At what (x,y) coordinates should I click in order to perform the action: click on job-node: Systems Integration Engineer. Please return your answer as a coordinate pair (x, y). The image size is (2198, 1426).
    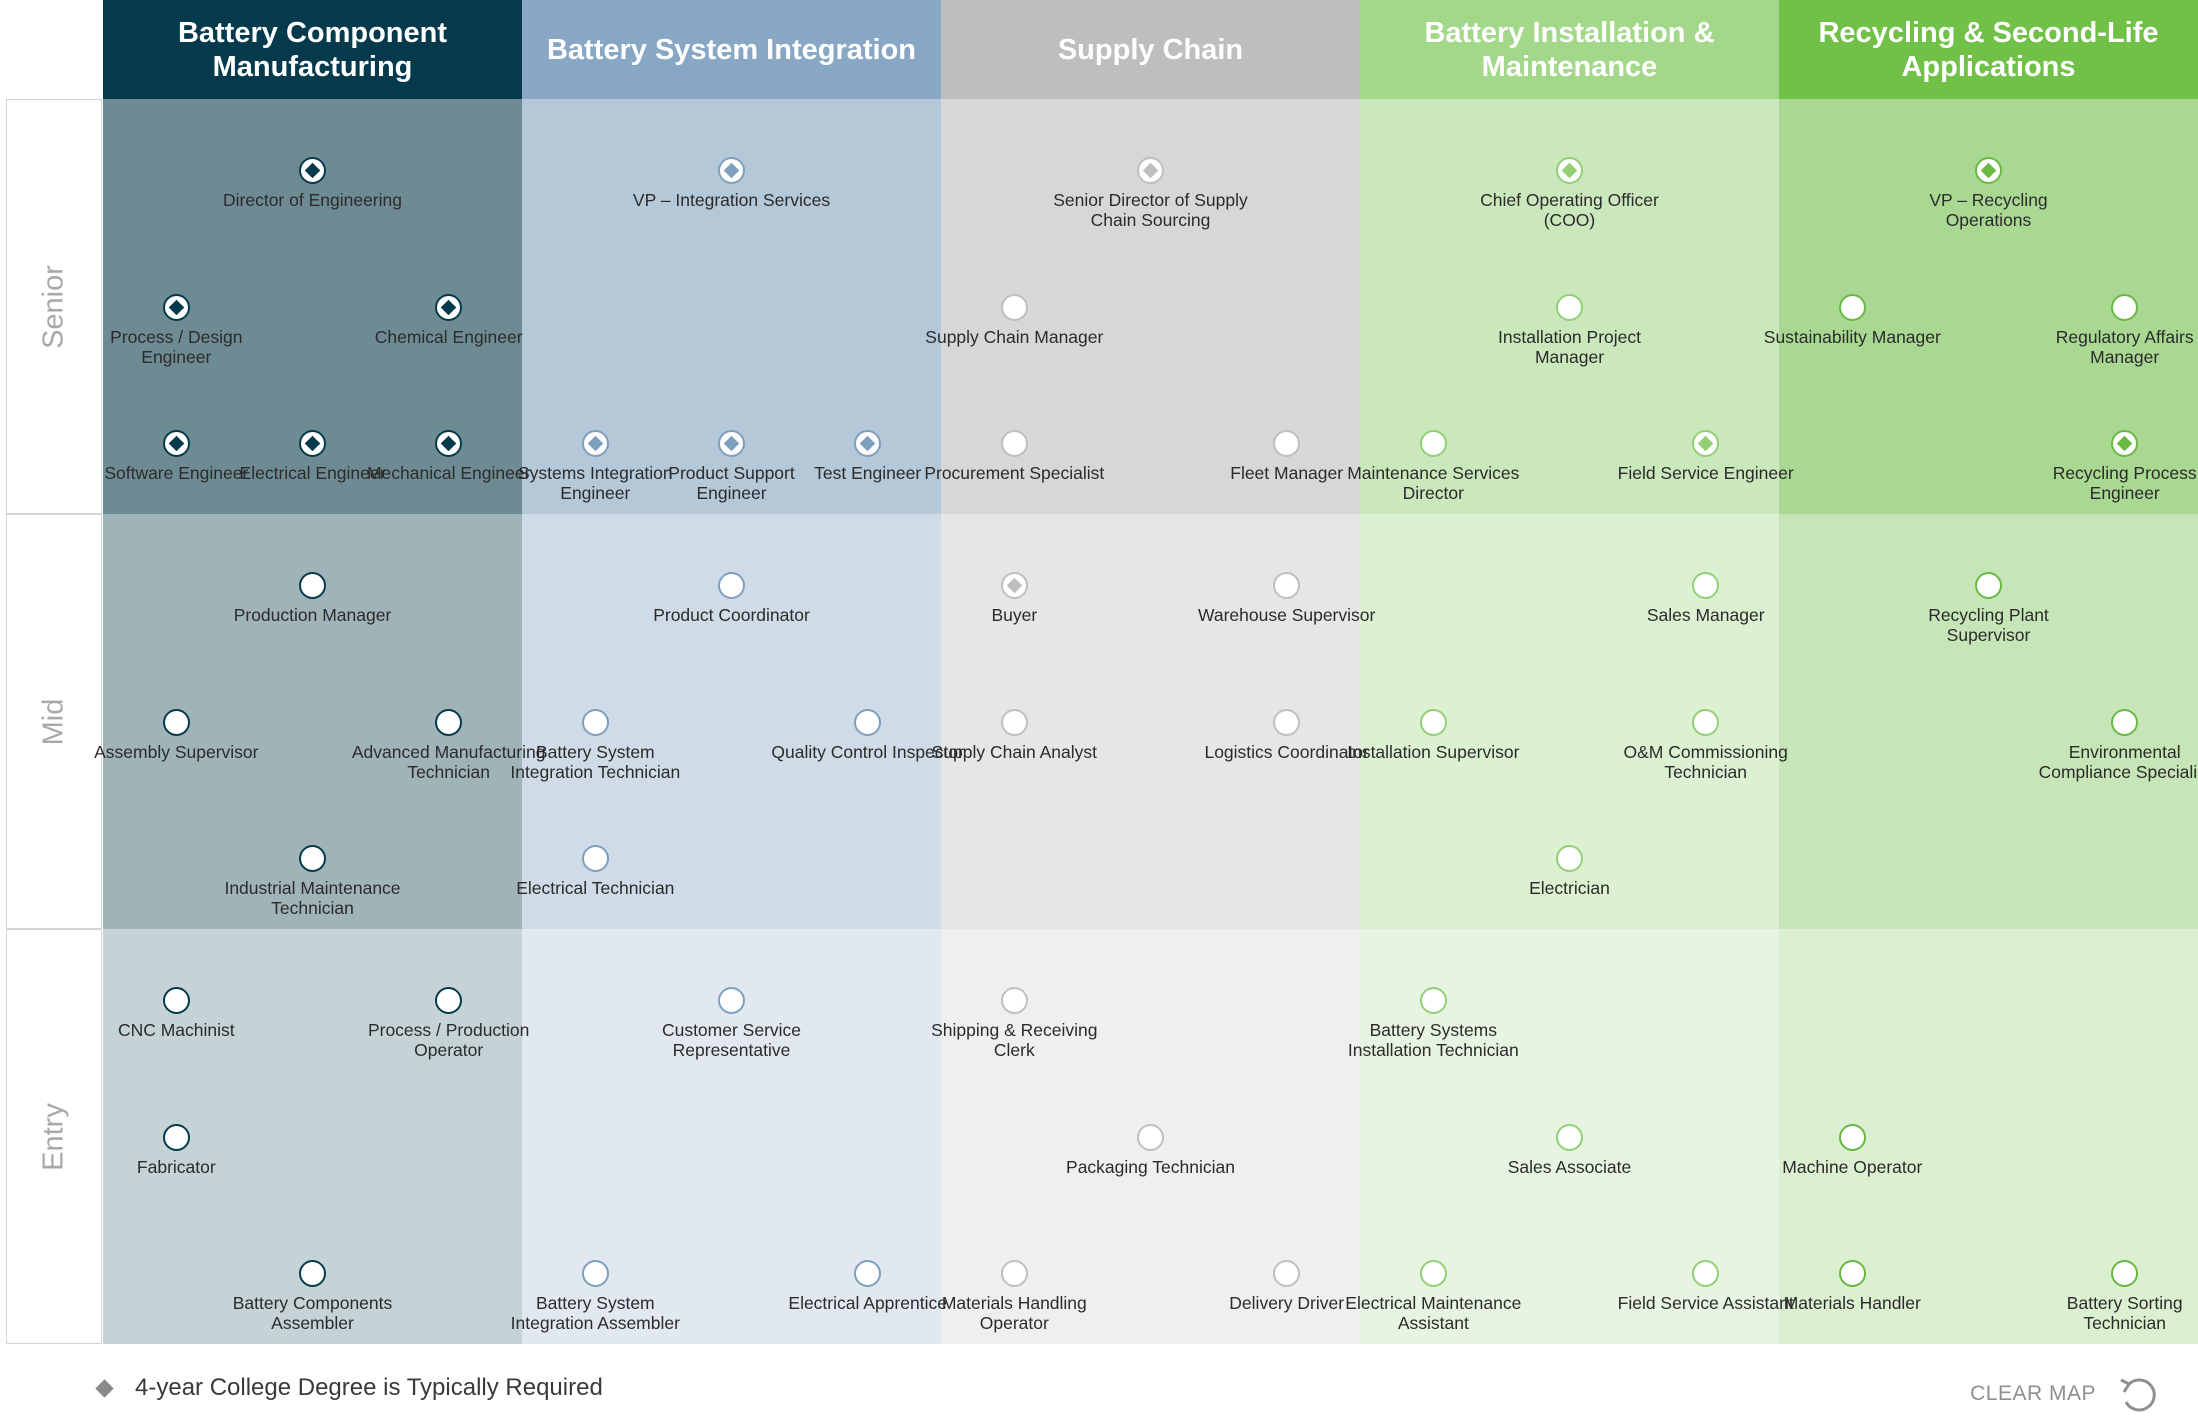
    Looking at the image, I should click on (595, 466).